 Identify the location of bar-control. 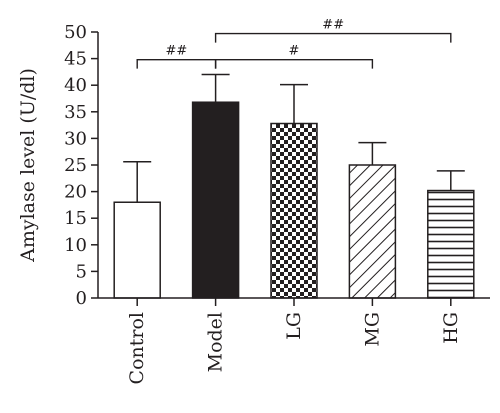
(137, 250).